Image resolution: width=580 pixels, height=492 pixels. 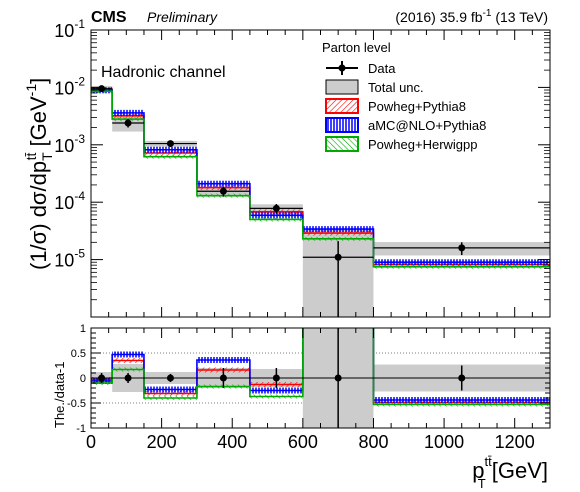 What do you see at coordinates (471, 16) in the screenshot?
I see `luminosity-label: (2016) 35.9 fb-1 (13 TeV)` at bounding box center [471, 16].